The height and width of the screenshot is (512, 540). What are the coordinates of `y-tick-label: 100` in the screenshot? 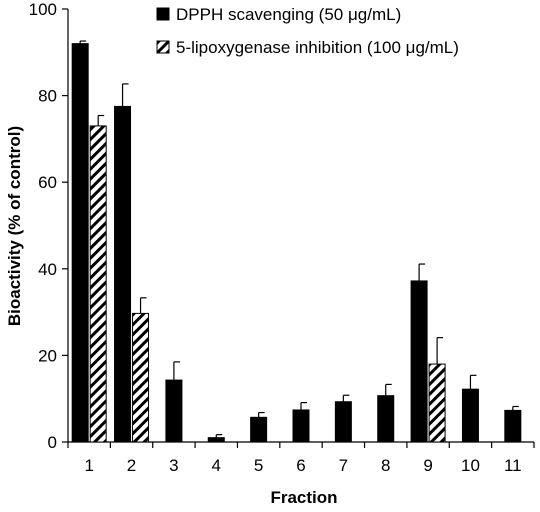 It's located at (43, 9).